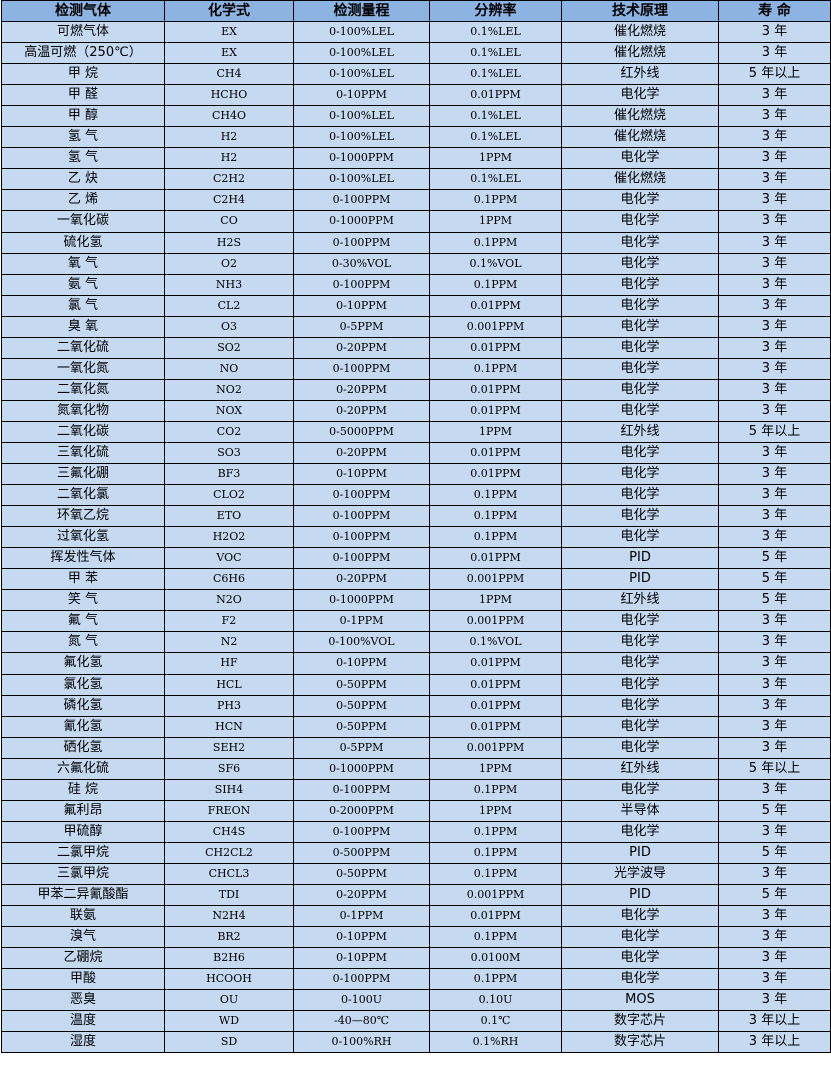  Describe the element at coordinates (361, 431) in the screenshot. I see `cell-range: 0-5000PPM` at that location.